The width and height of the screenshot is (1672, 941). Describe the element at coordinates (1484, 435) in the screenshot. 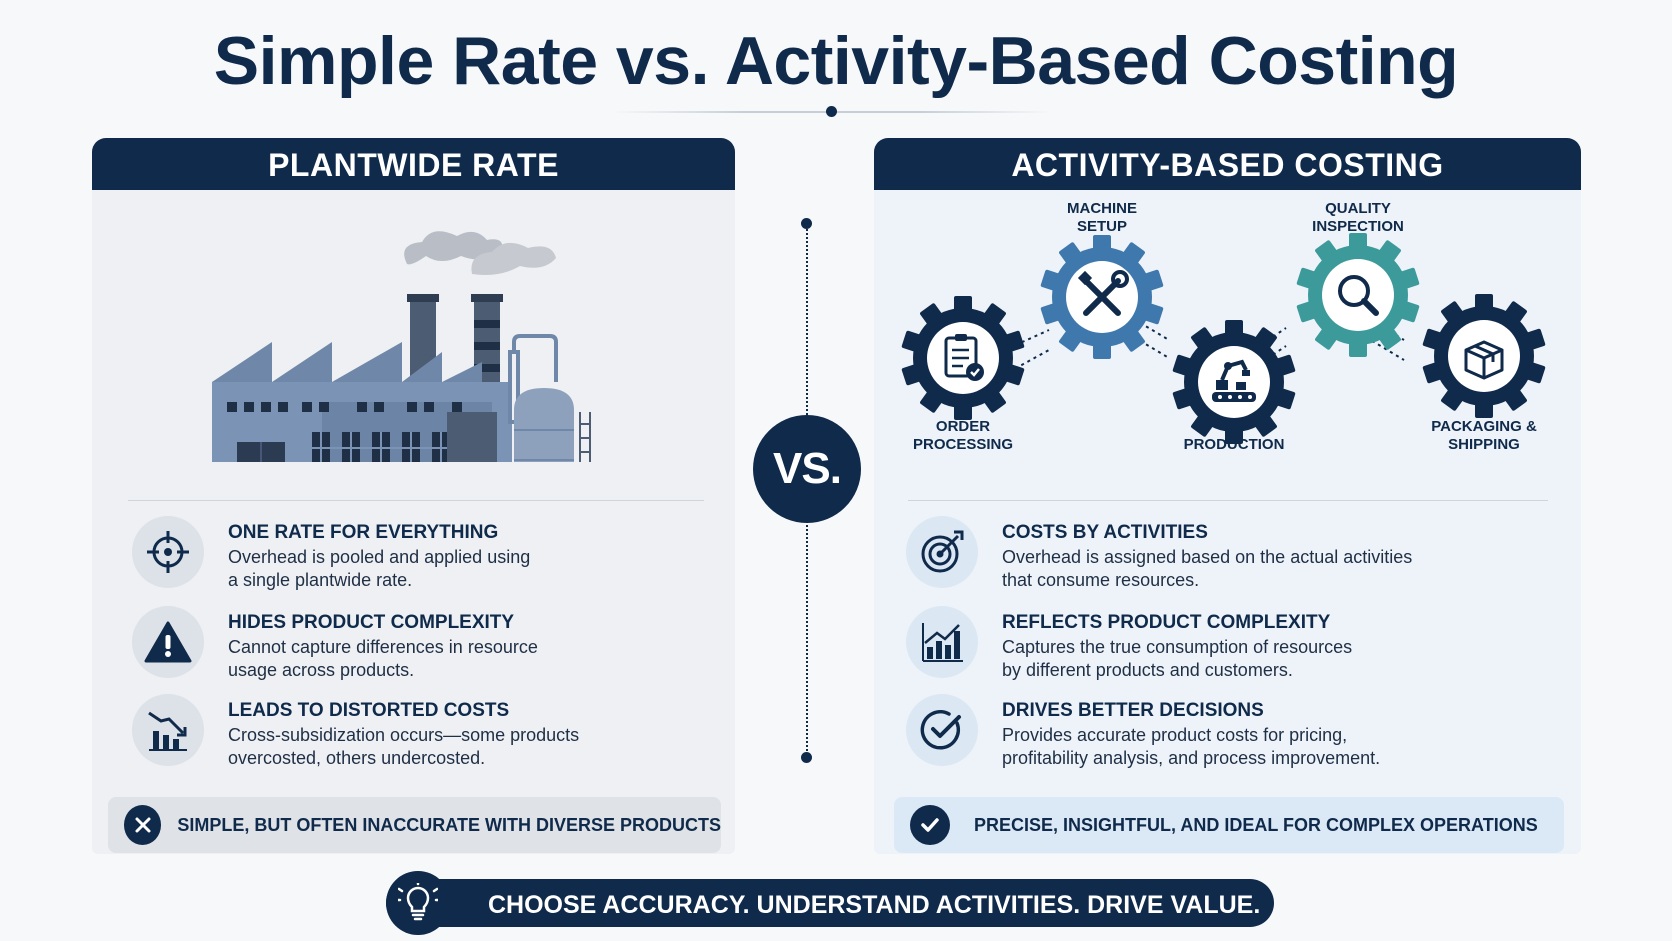

I see `activity-label-packaging-shipping: PACKAGING & SHIPPING` at that location.